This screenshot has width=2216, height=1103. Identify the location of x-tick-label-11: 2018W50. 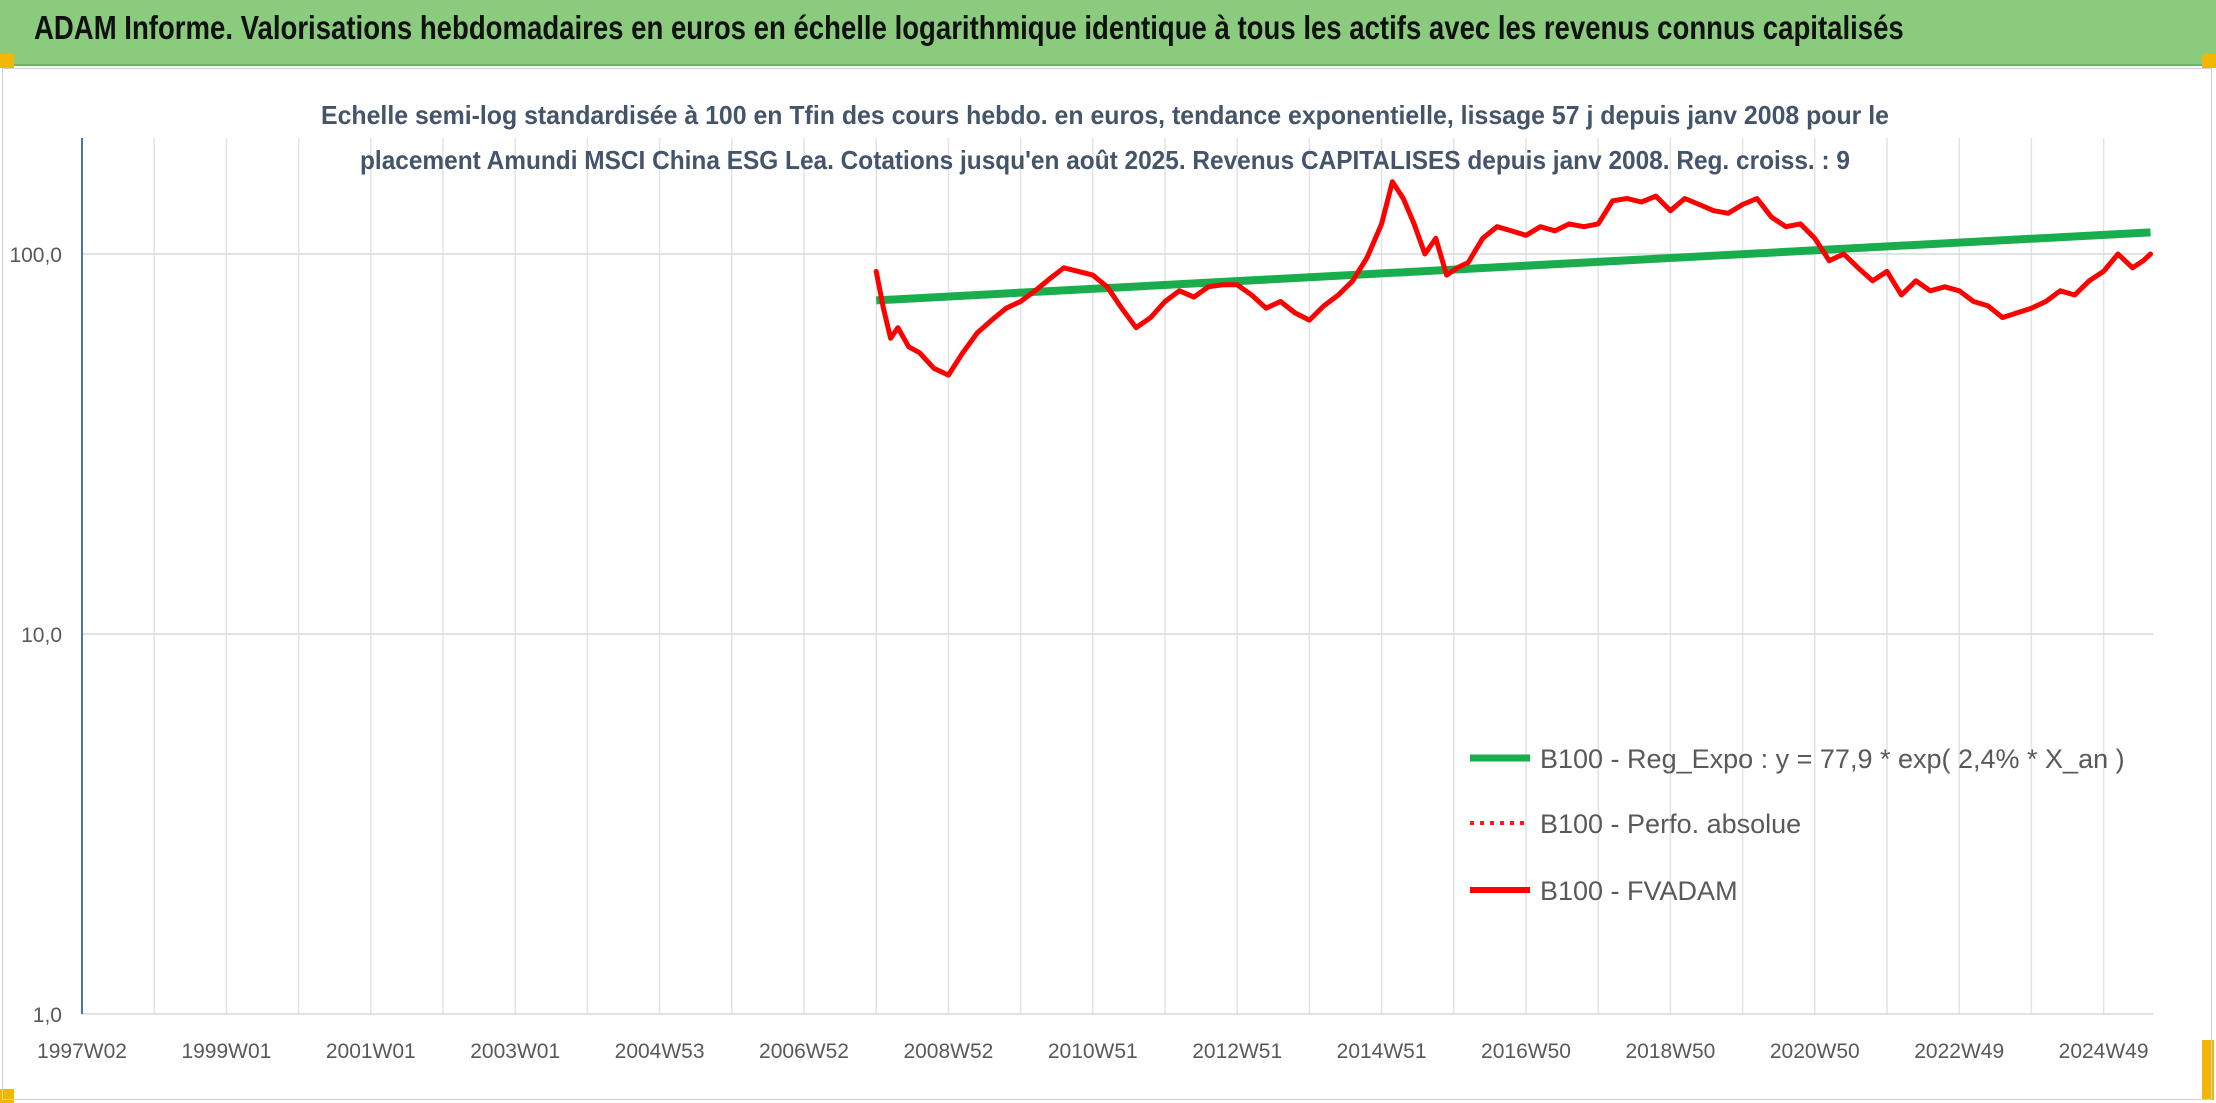
(1670, 1051).